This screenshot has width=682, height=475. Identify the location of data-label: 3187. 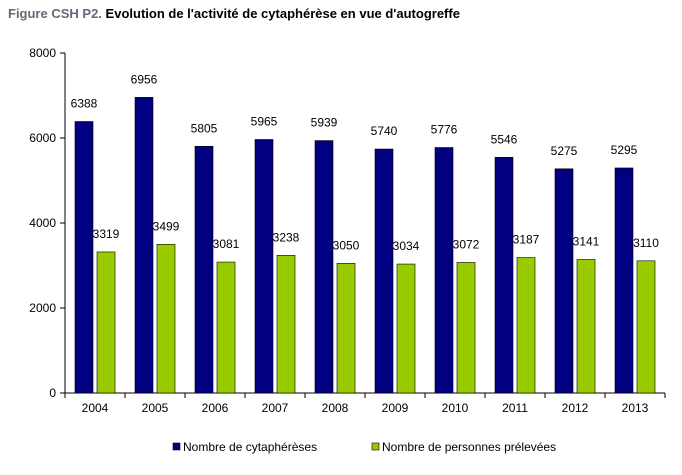
(526, 240).